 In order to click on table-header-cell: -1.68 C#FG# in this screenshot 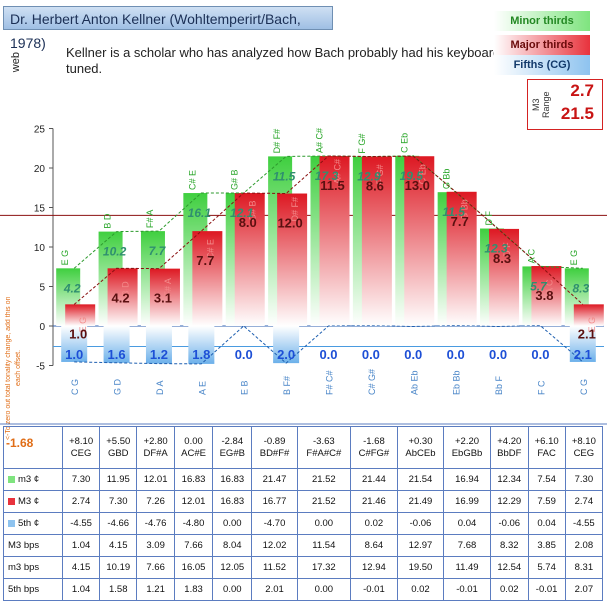, I will do `click(373, 447)`.